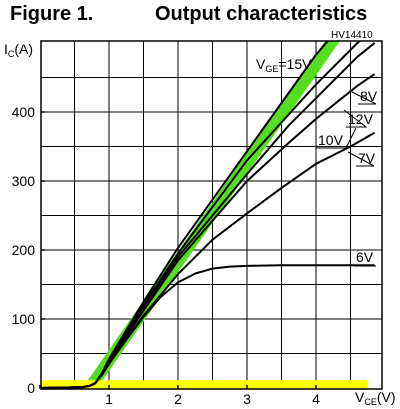 The height and width of the screenshot is (409, 400). I want to click on x-axis-label-main: V, so click(360, 397).